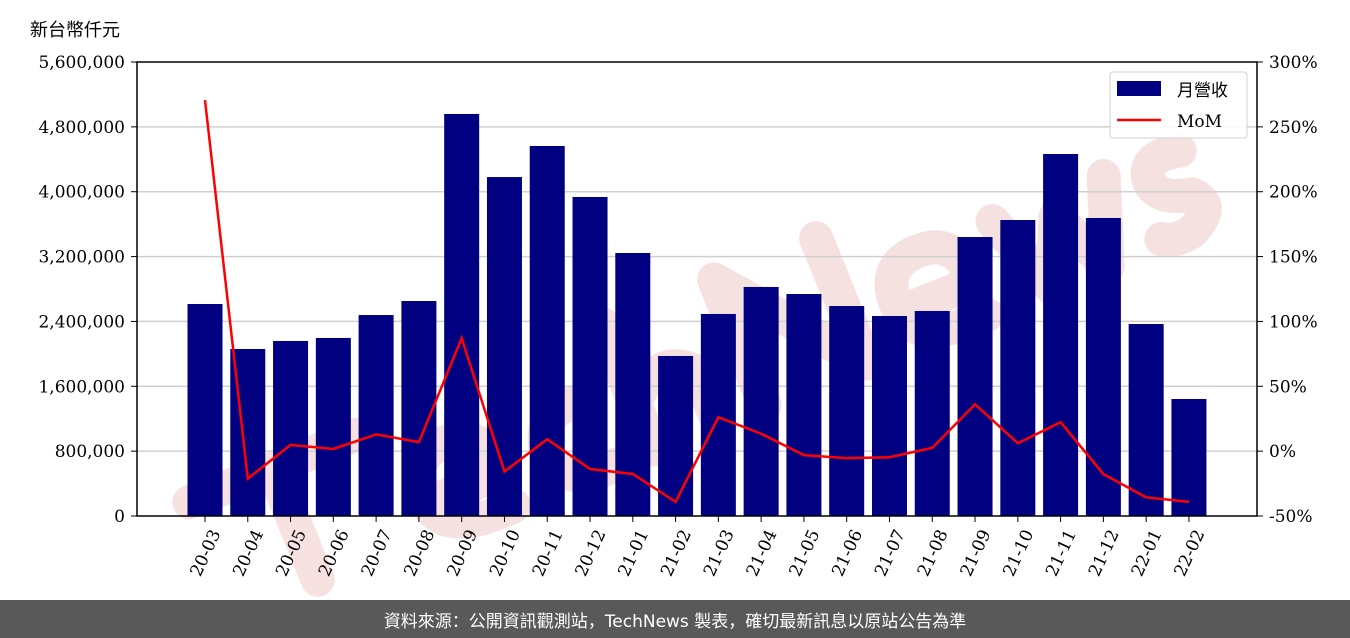  Describe the element at coordinates (1104, 553) in the screenshot. I see `x-tick-label: 21-12` at that location.